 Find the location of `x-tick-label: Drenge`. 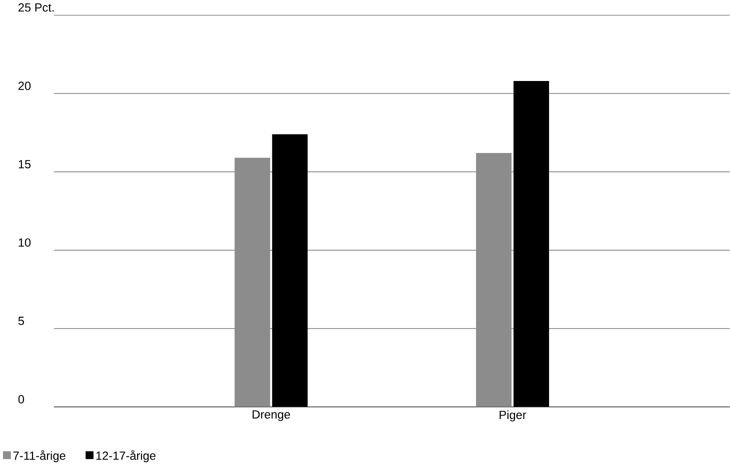

x-tick-label: Drenge is located at coordinates (271, 415).